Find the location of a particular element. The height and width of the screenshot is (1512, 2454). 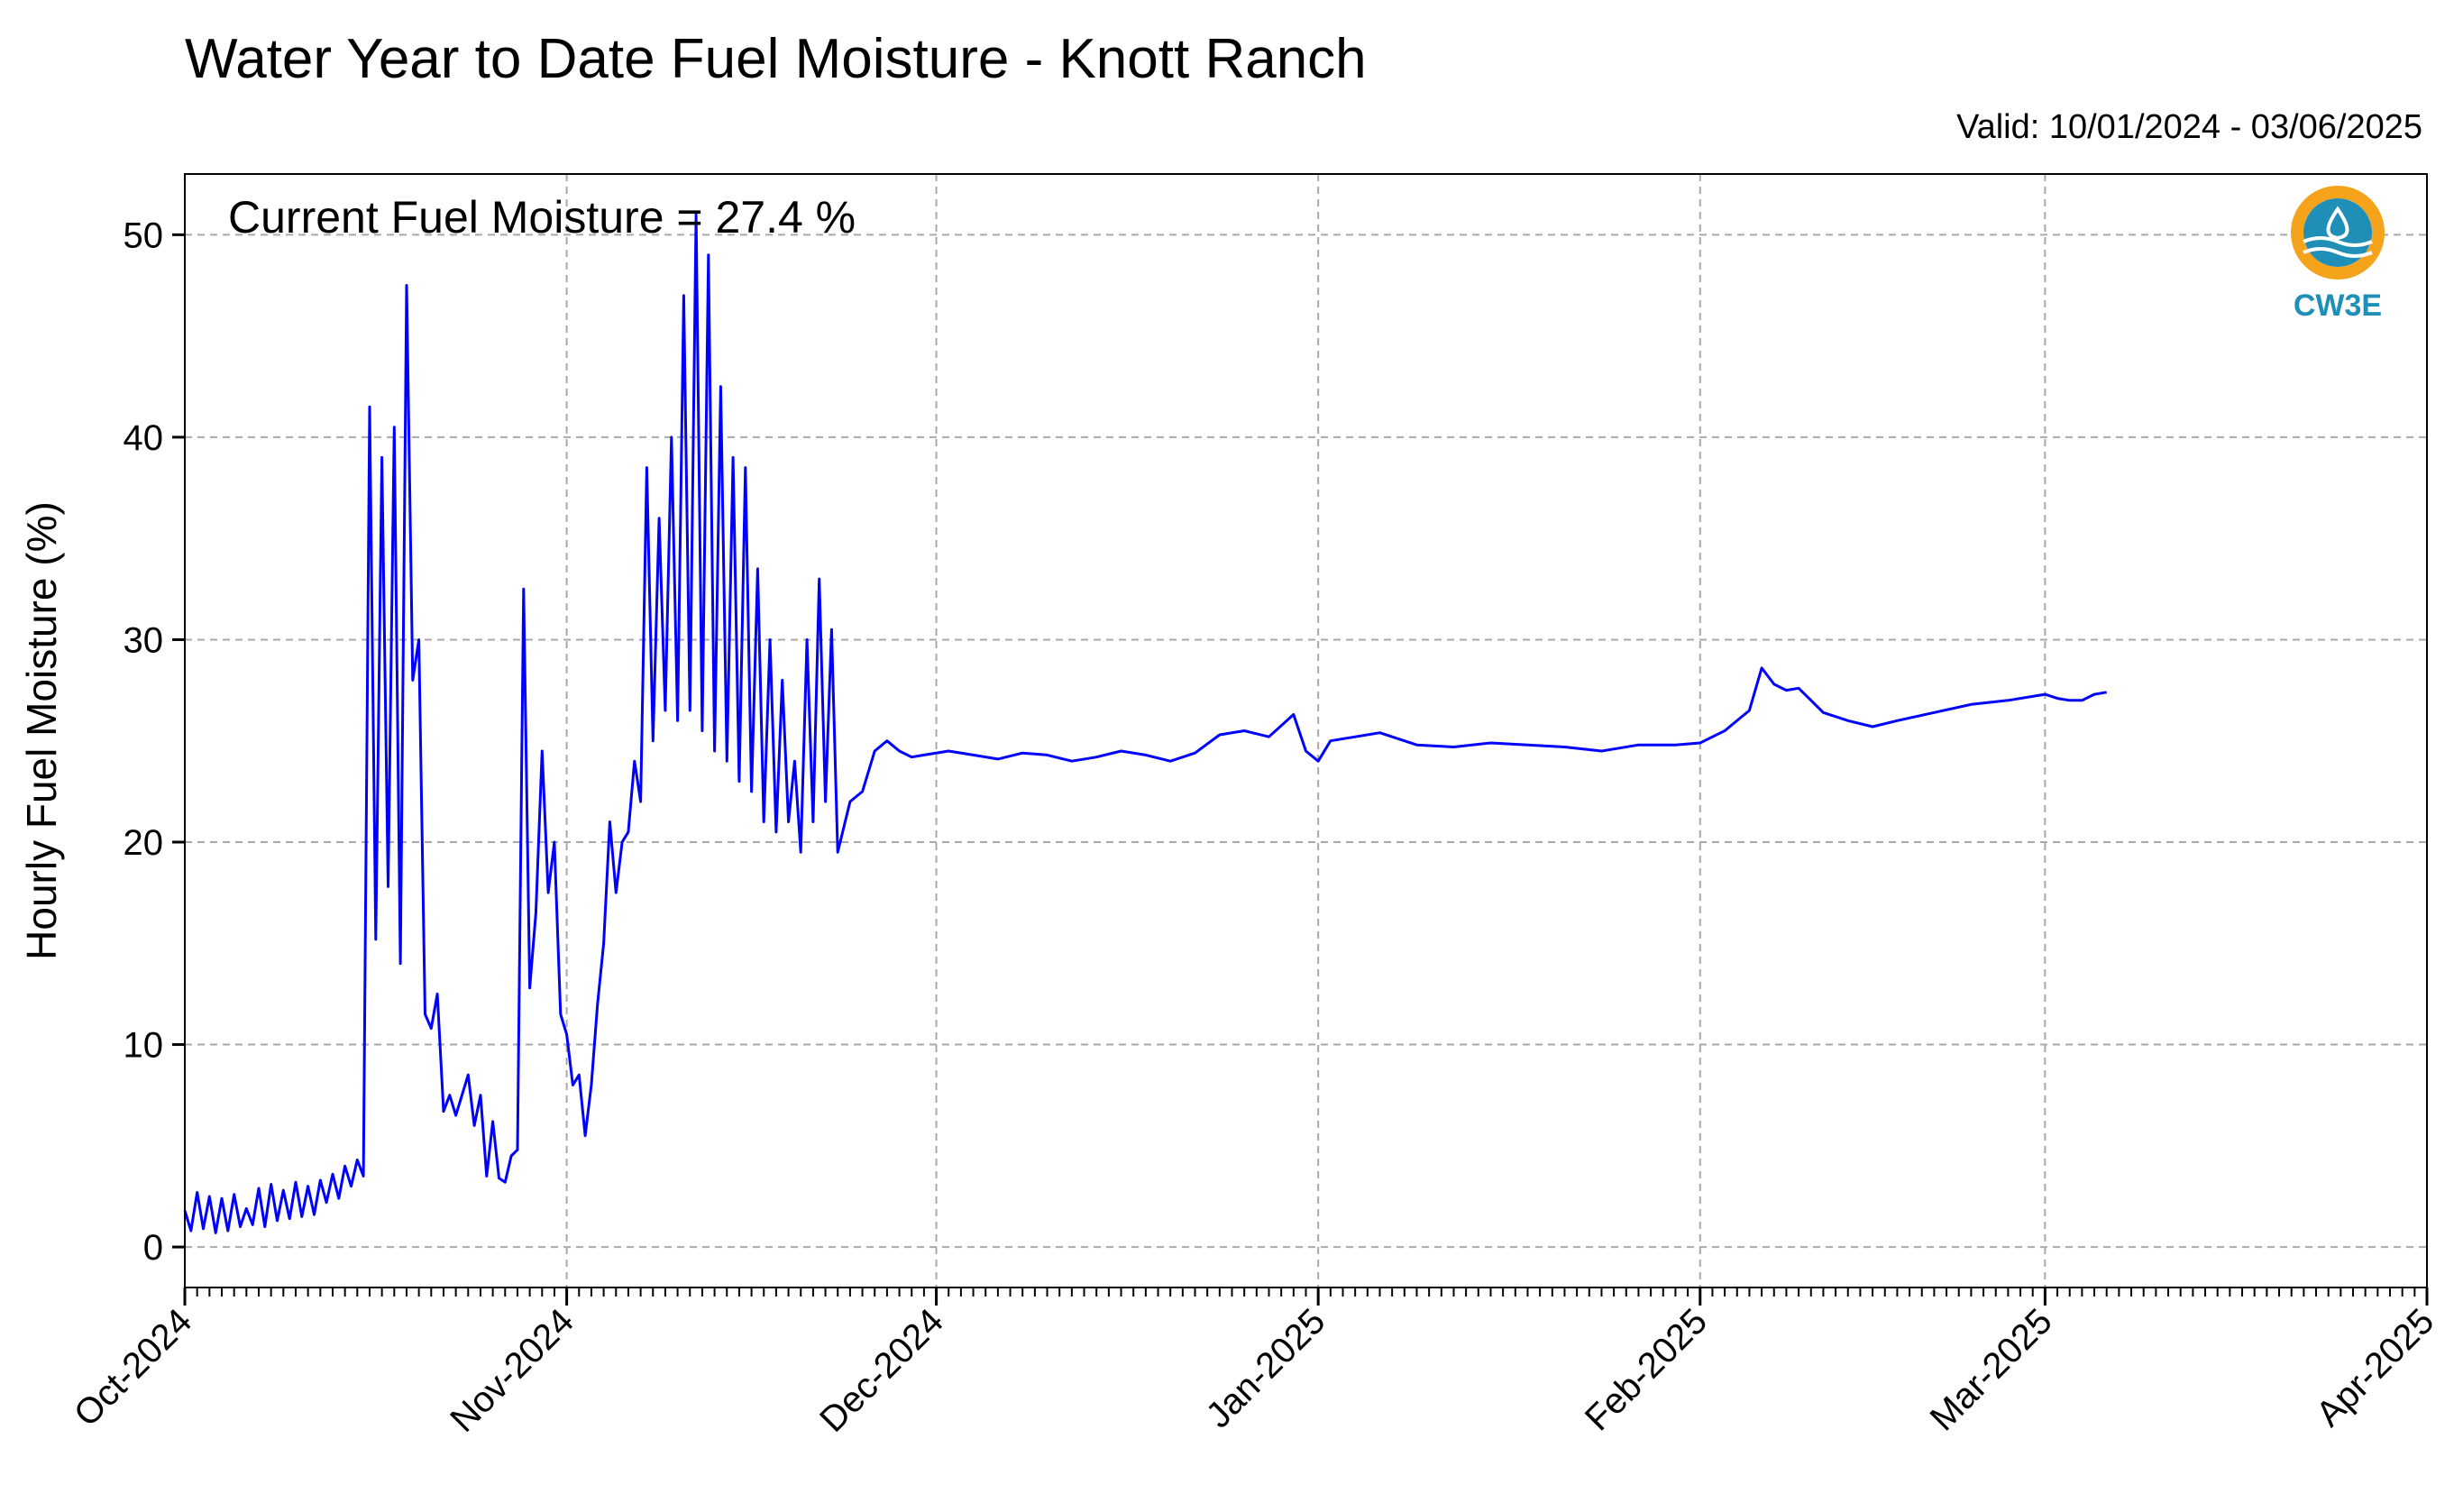

y-axis: 0 10 20 30 40 50 is located at coordinates (154, 742).